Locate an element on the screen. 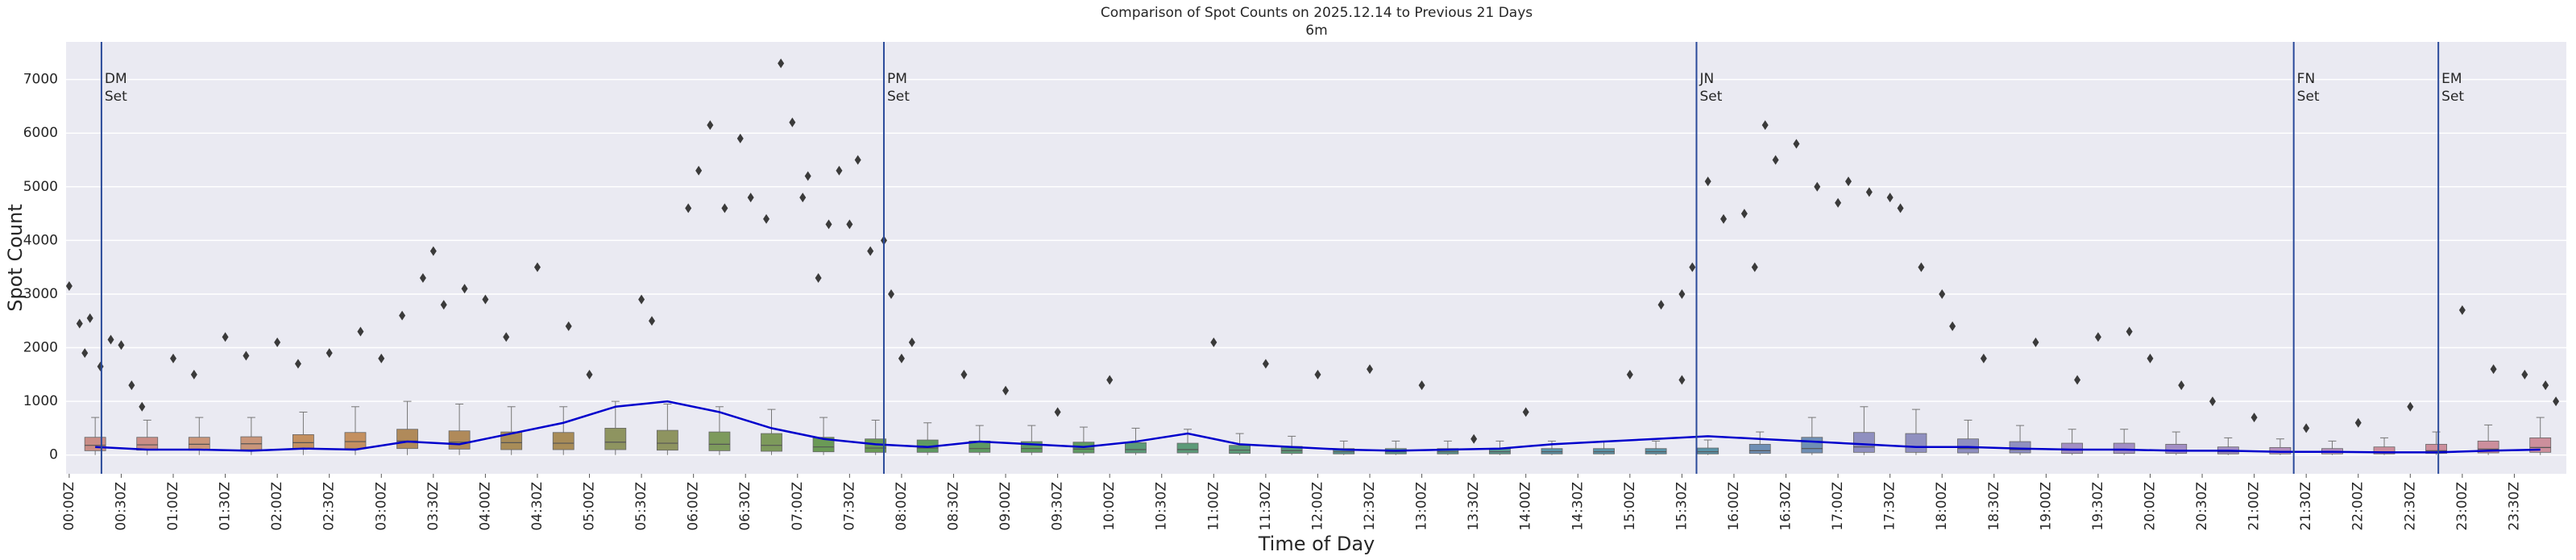  x-tick-label: 18:00Z is located at coordinates (1942, 506).